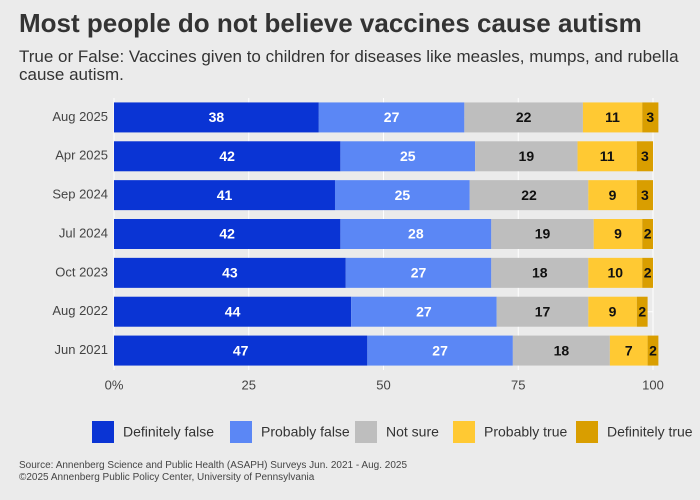 The width and height of the screenshot is (700, 500). I want to click on y-tick-label: Aug 2025, so click(80, 116).